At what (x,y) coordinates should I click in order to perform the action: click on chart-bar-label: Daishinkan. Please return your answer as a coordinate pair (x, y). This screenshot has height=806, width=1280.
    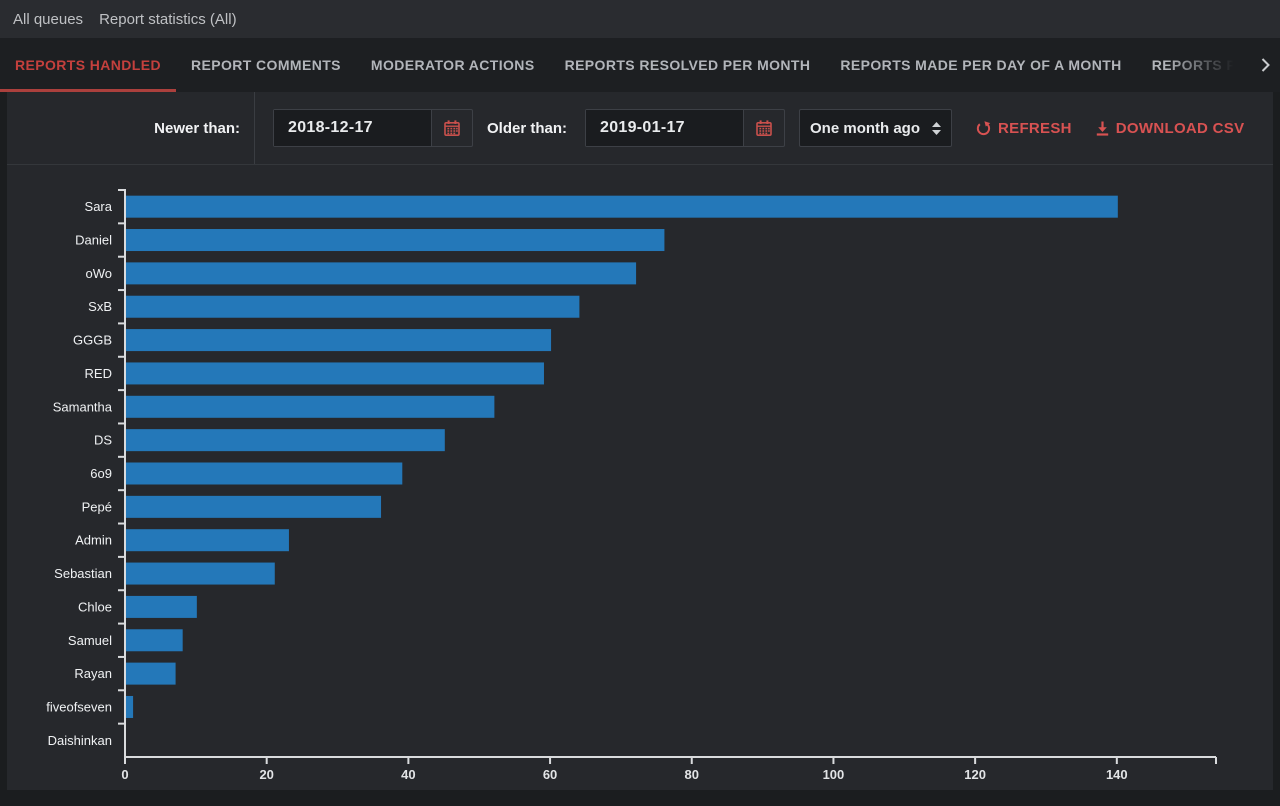
    Looking at the image, I should click on (80, 740).